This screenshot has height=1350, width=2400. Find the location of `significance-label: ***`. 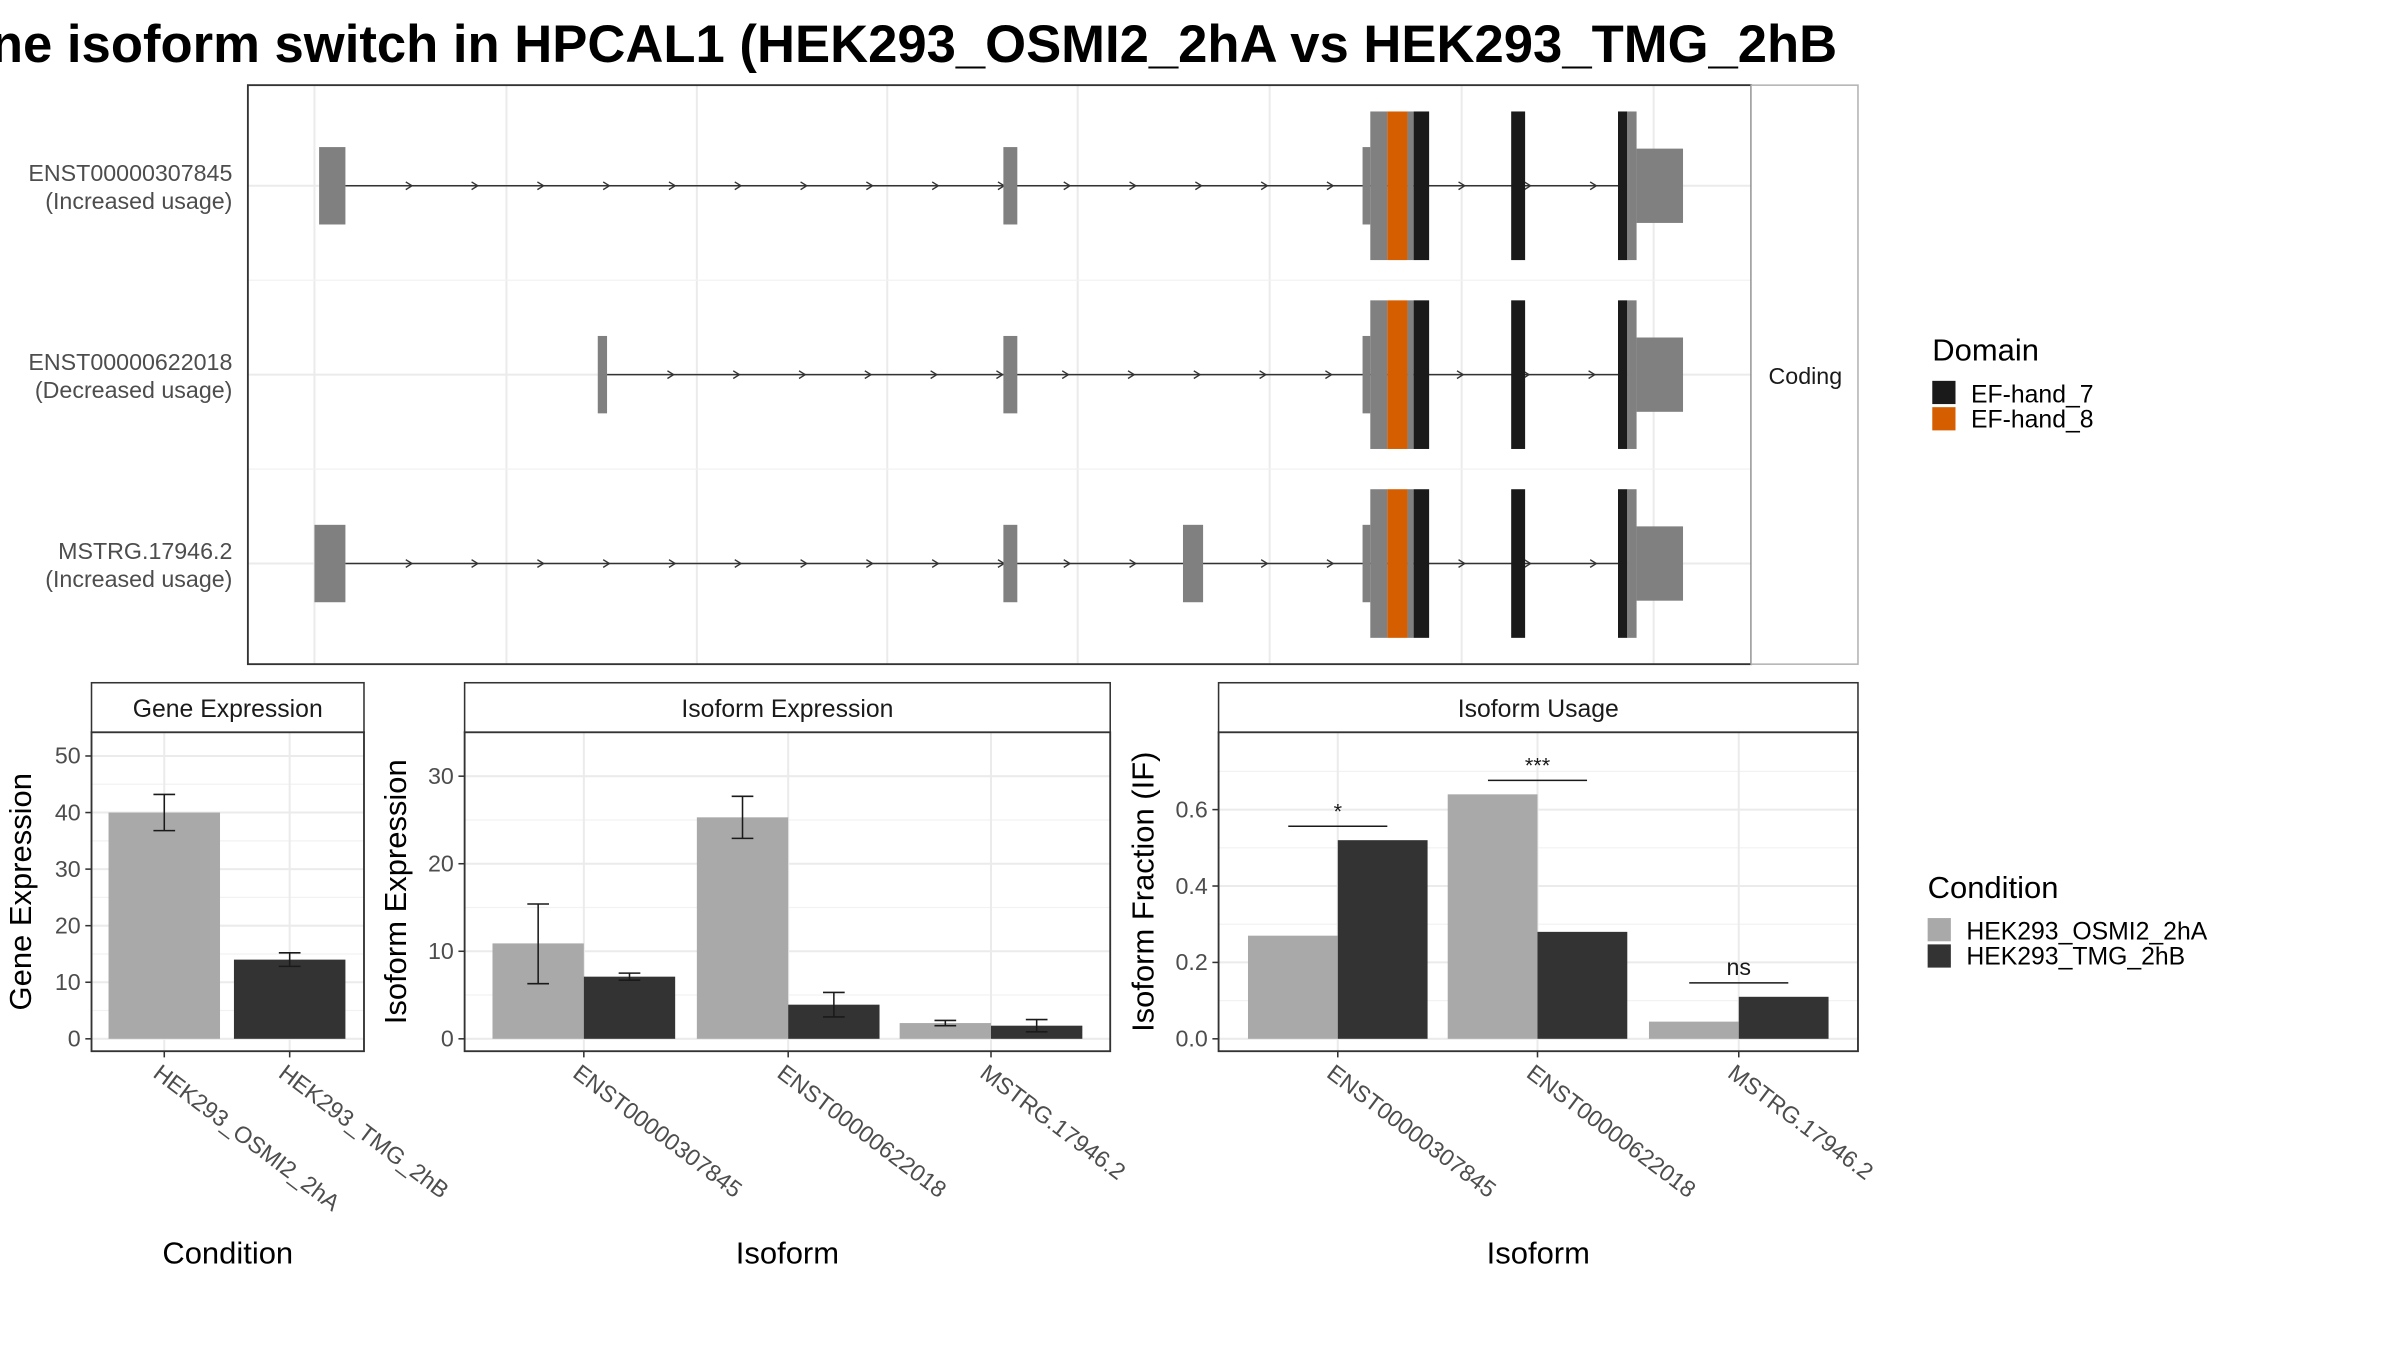

significance-label: *** is located at coordinates (1538, 765).